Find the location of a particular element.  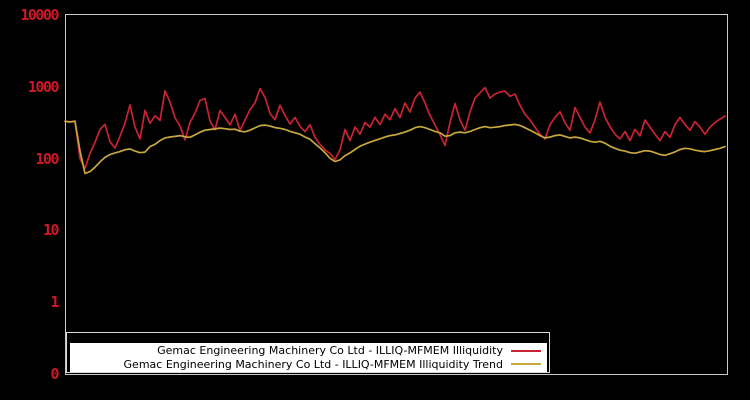

legend-frame is located at coordinates (308, 352).